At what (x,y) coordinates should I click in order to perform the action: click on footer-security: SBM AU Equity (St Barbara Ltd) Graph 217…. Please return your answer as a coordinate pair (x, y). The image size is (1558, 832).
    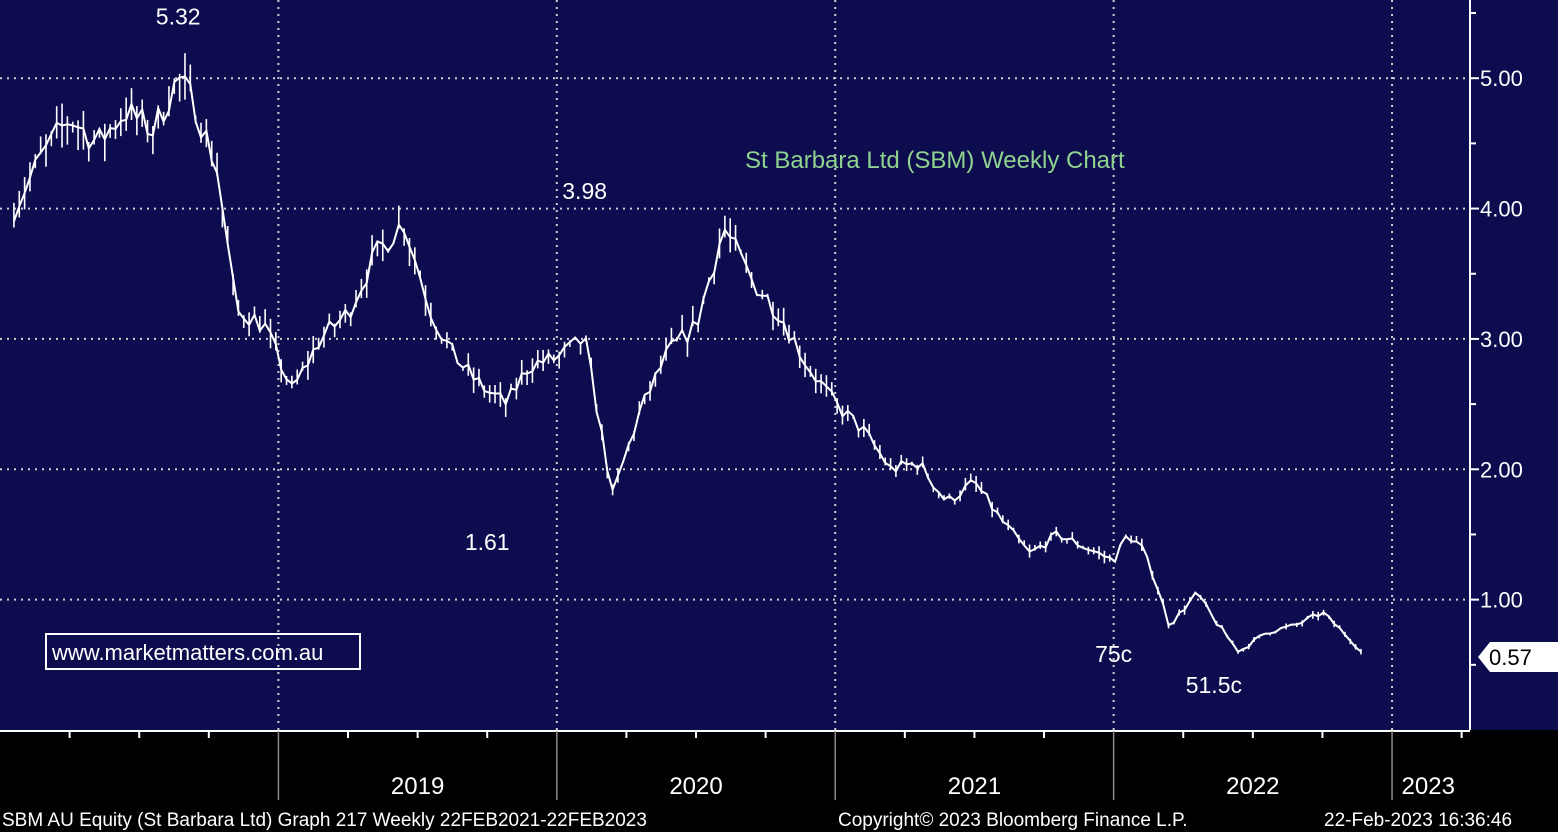
    Looking at the image, I should click on (324, 820).